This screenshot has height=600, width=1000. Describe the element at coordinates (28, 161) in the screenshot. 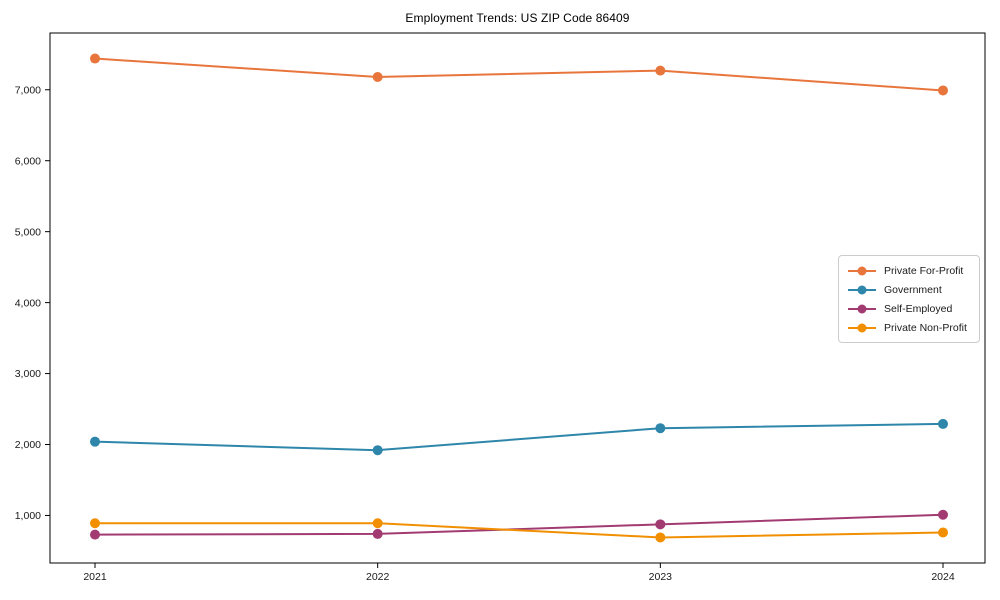

I see `y-tick-label: 6,000` at that location.